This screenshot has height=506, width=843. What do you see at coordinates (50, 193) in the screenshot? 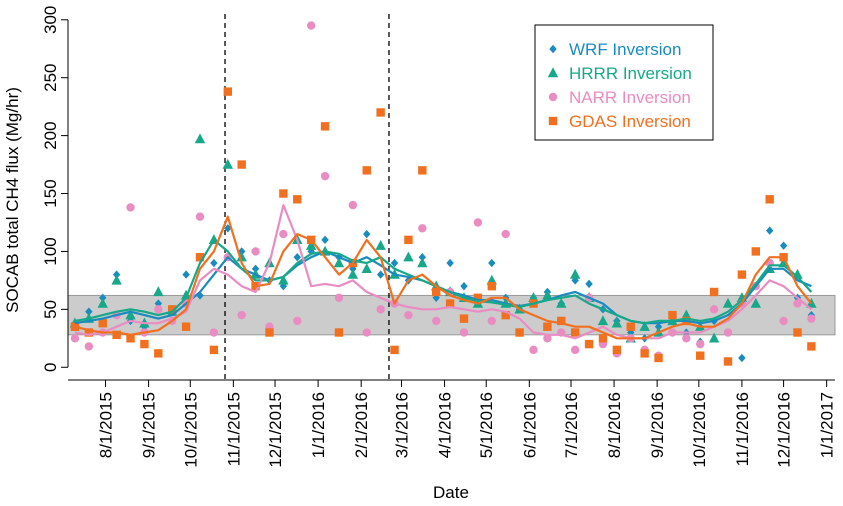
I see `y-tick-label: 150` at bounding box center [50, 193].